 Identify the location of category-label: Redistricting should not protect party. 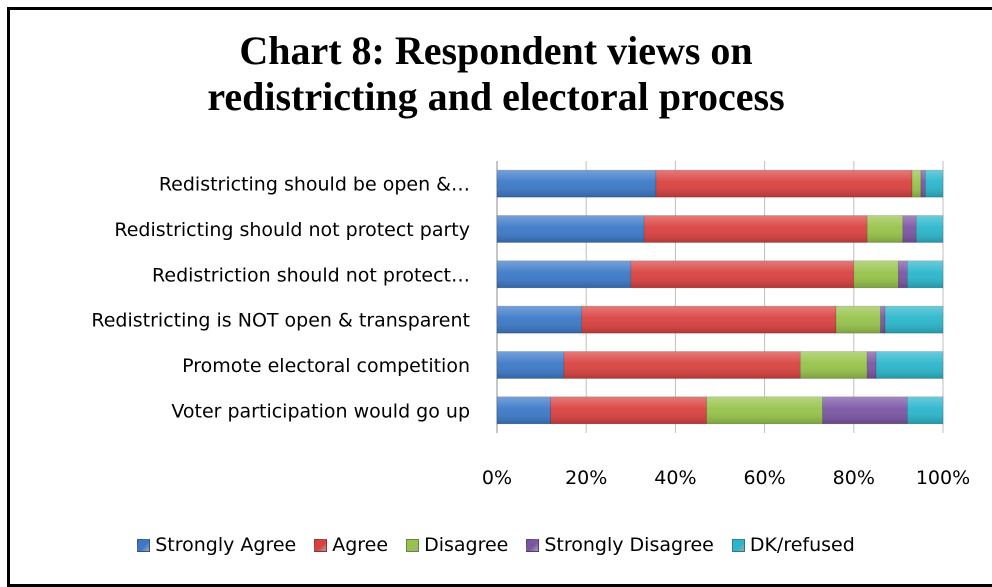
(292, 230).